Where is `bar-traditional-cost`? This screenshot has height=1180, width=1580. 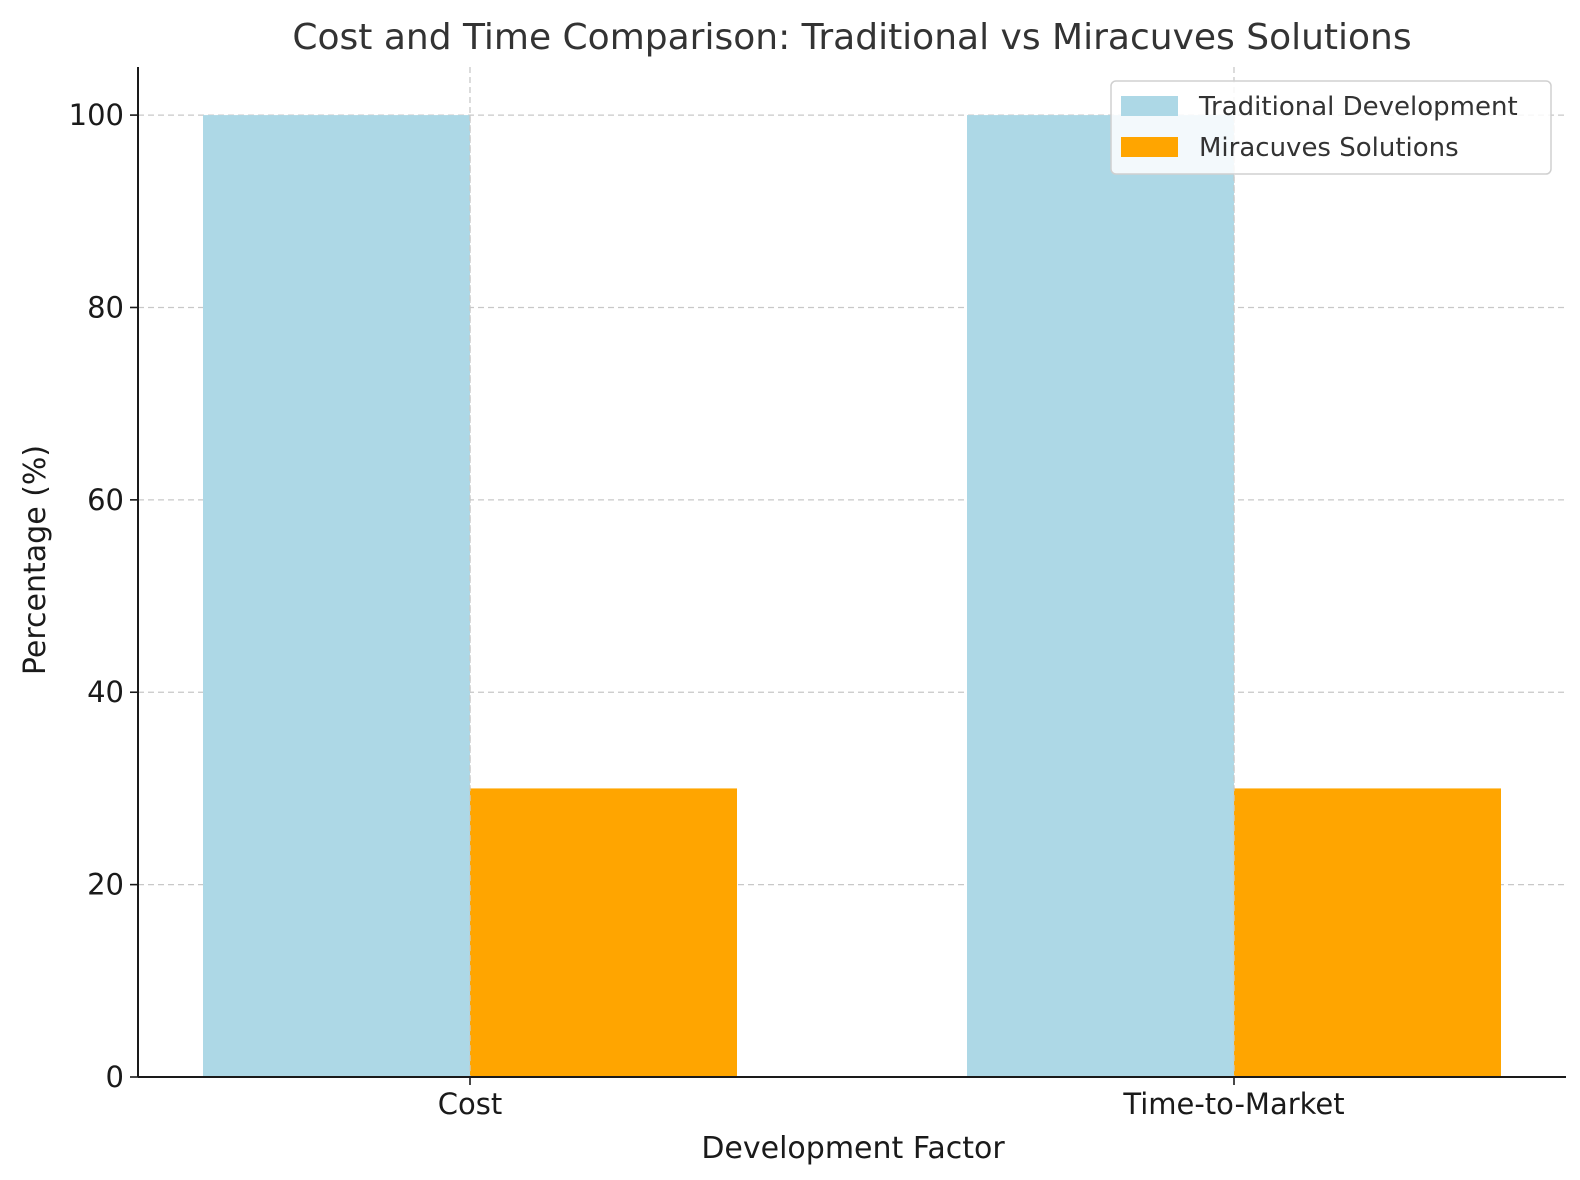
bar-traditional-cost is located at coordinates (336, 596).